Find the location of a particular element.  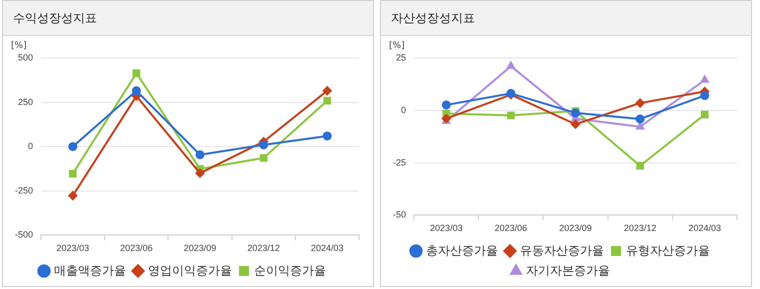

chart-title: 자산성장성지표 is located at coordinates (566, 18).